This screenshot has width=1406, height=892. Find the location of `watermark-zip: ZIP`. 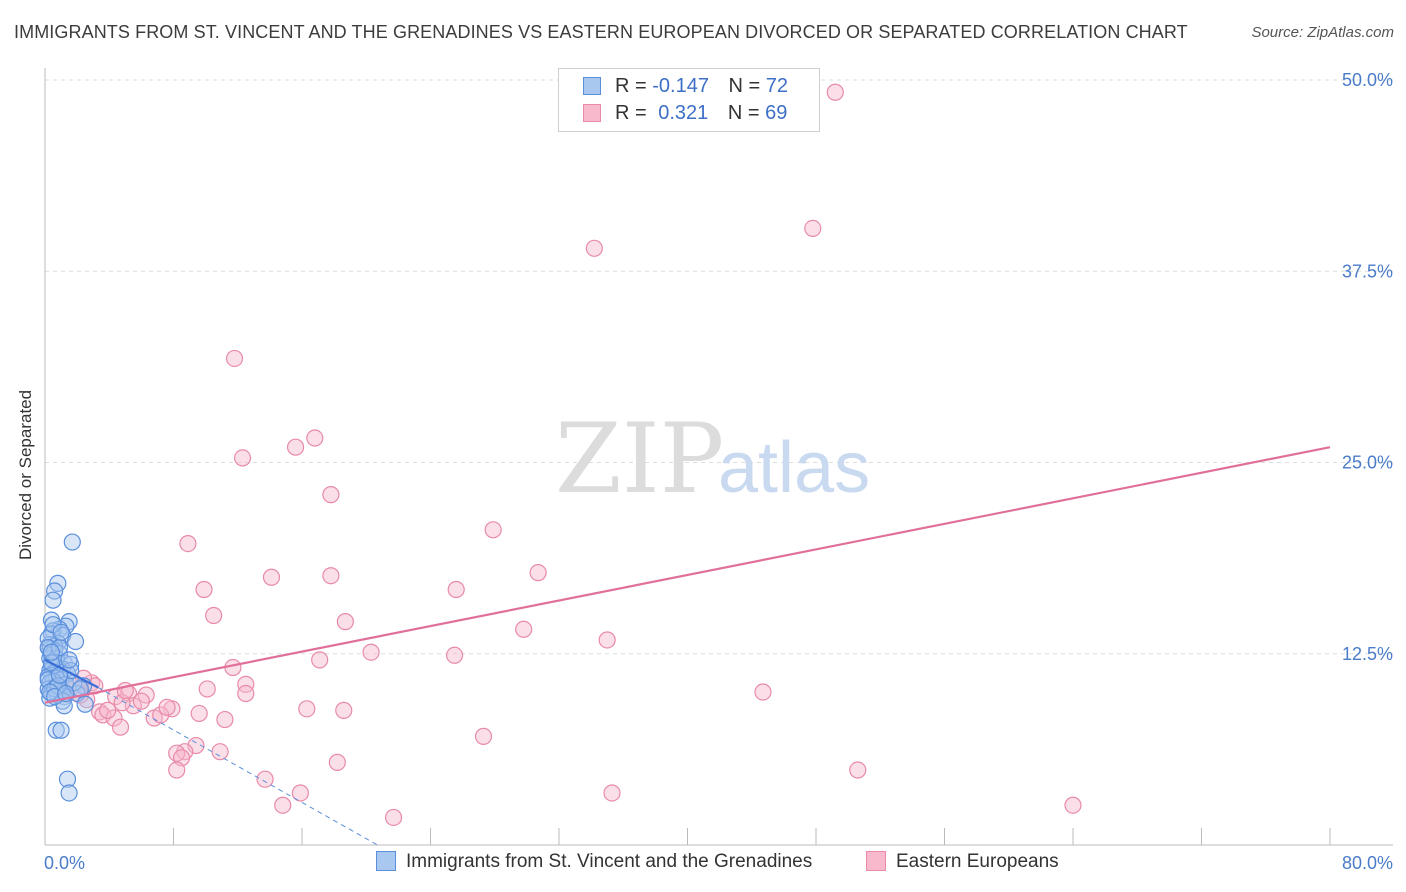

watermark-zip: ZIP is located at coordinates (639, 459).